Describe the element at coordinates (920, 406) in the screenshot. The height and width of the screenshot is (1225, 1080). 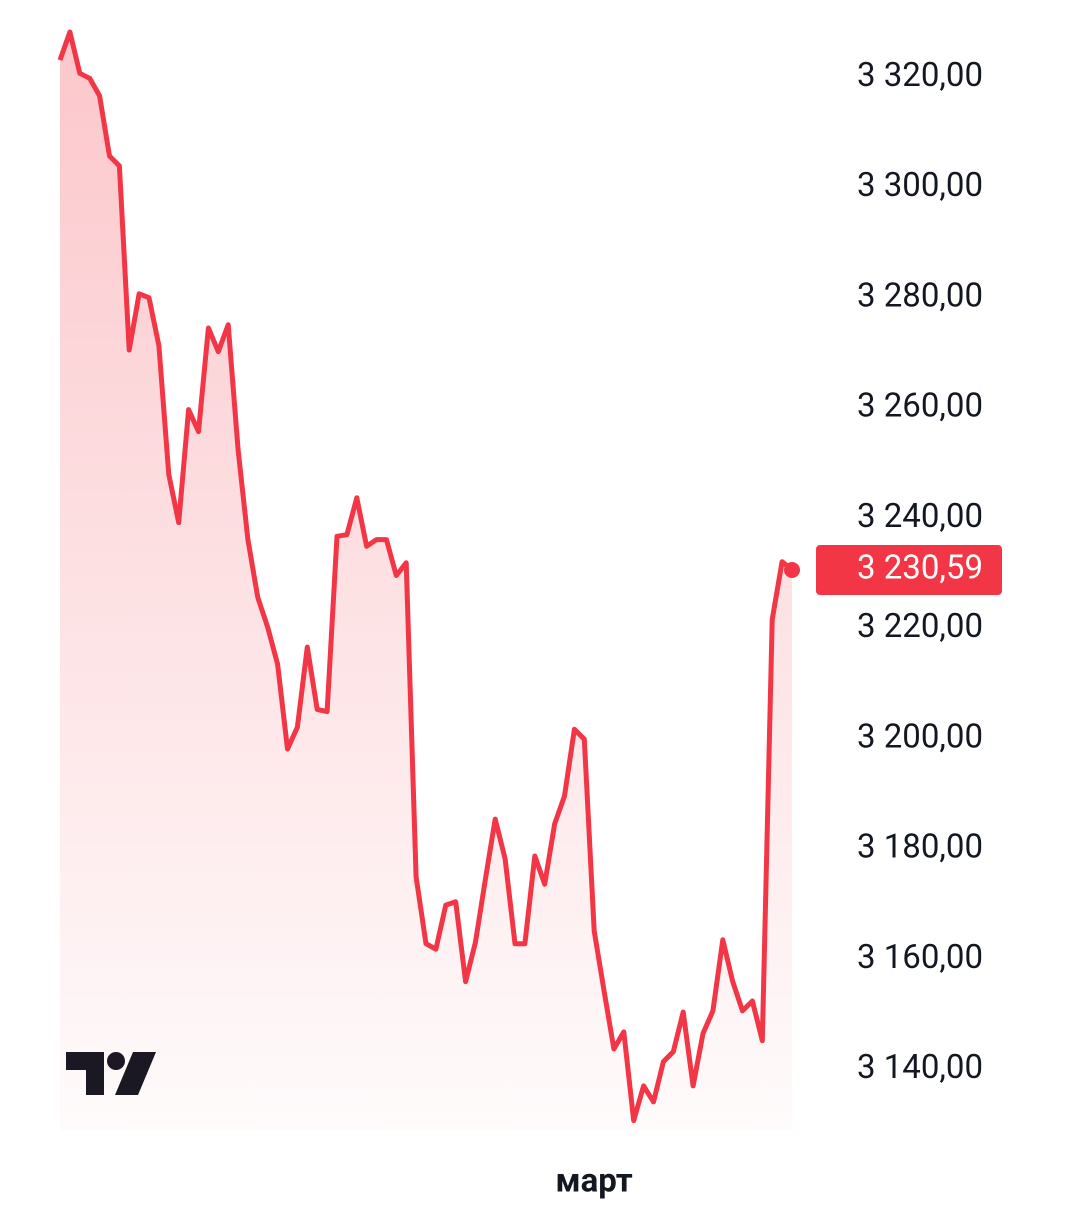
I see `y-tick-label: 3 260,00` at that location.